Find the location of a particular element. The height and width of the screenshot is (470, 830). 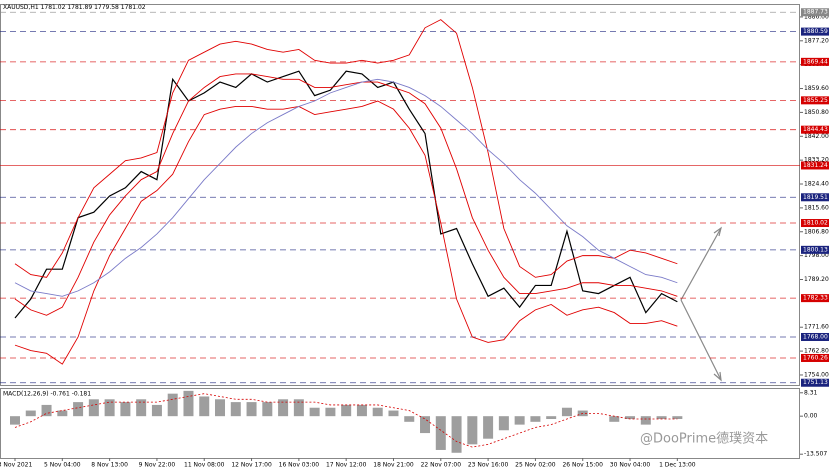

x-tick-label: 1 Dec 13:00 is located at coordinates (677, 465).